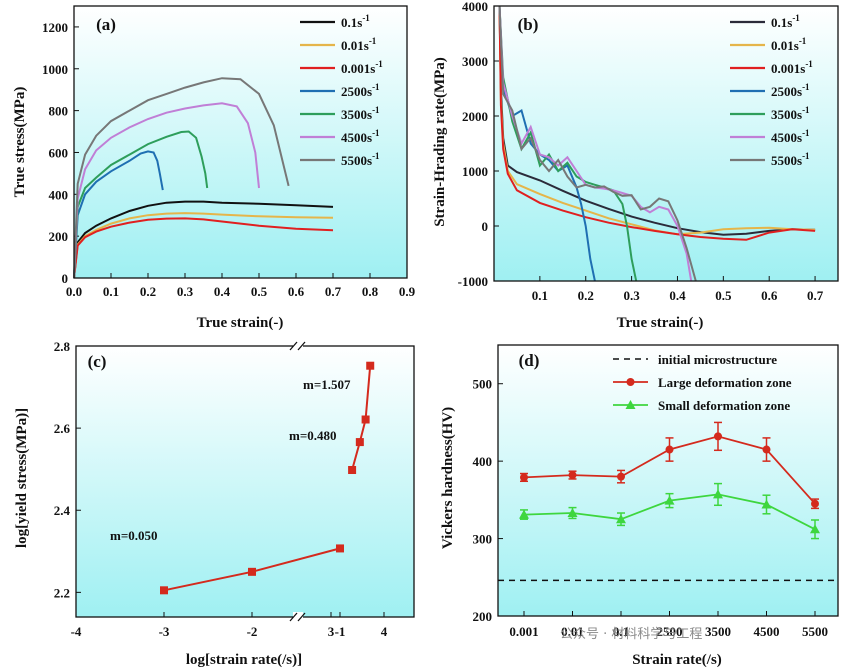 The image size is (844, 671). I want to click on y-tick-label: 1200, so click(55, 27).